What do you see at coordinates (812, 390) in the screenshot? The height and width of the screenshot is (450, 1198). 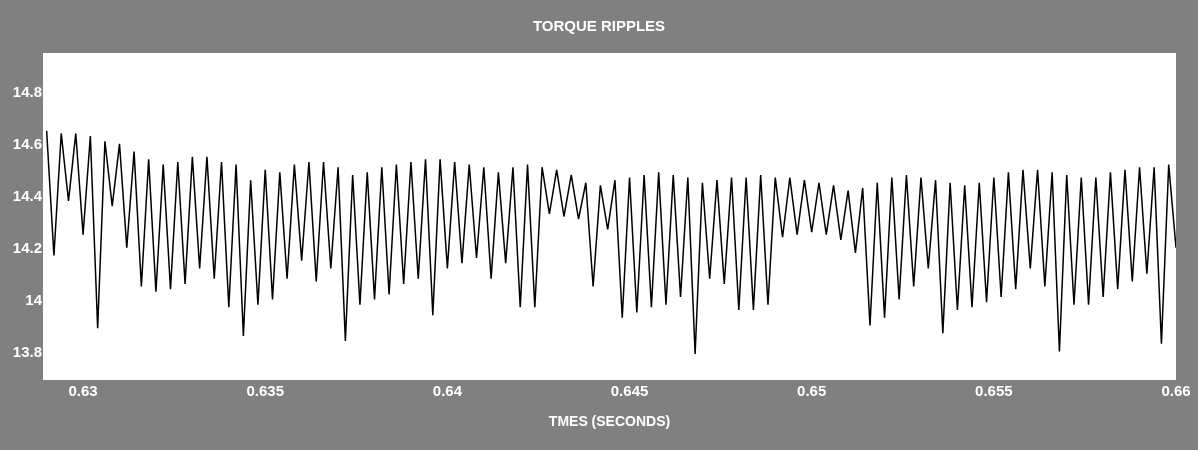 I see `x-tick-label: 0.65` at bounding box center [812, 390].